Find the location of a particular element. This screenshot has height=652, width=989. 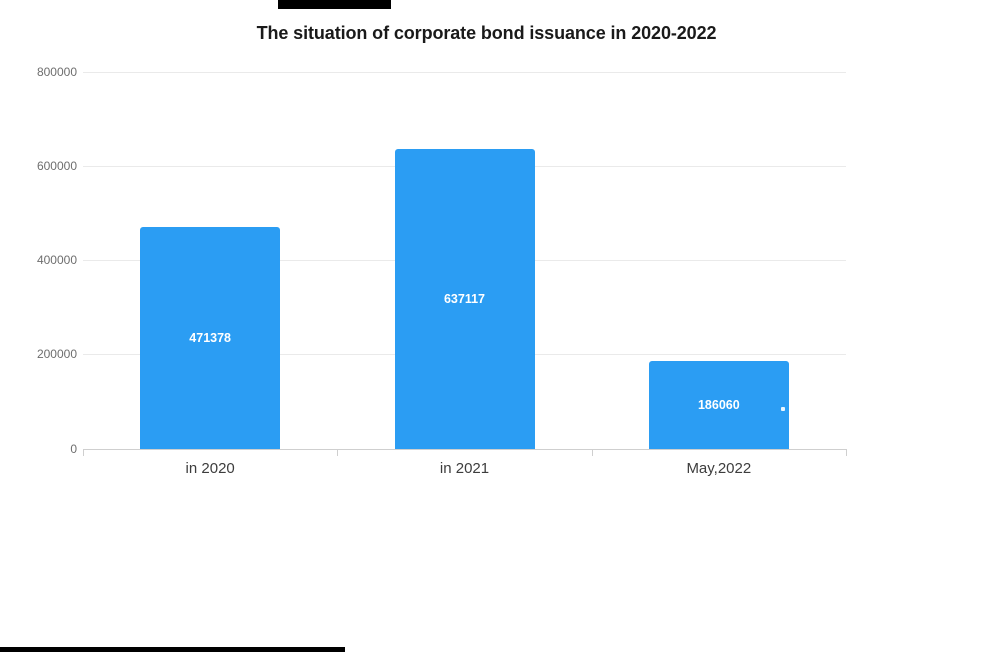

y-axis-tick-label: 400000 is located at coordinates (56, 260).